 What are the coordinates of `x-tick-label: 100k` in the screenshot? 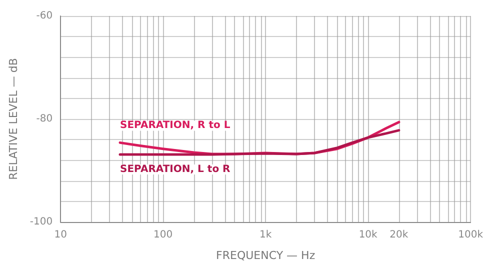 It's located at (471, 235).